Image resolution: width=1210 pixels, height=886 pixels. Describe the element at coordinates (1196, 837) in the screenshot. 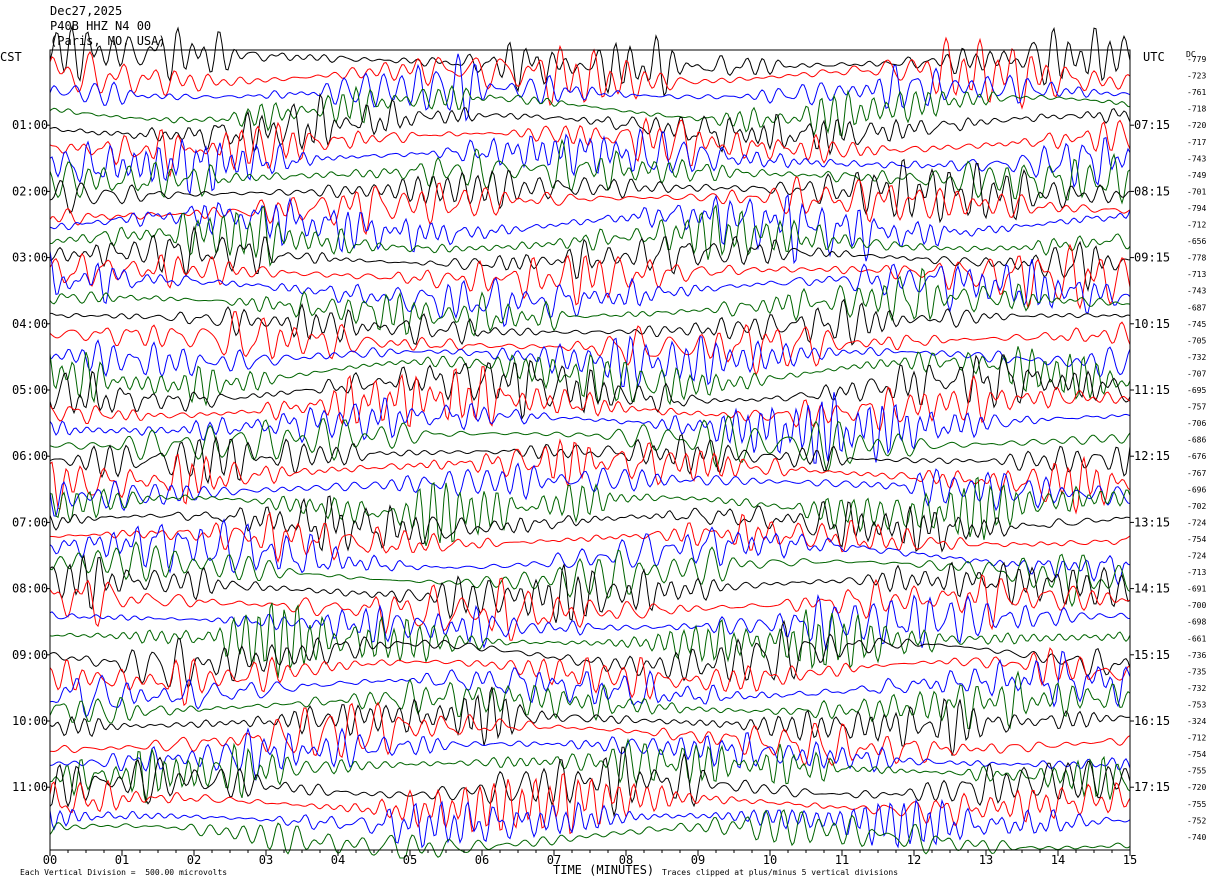

I see `dc-offset-label: -740` at that location.